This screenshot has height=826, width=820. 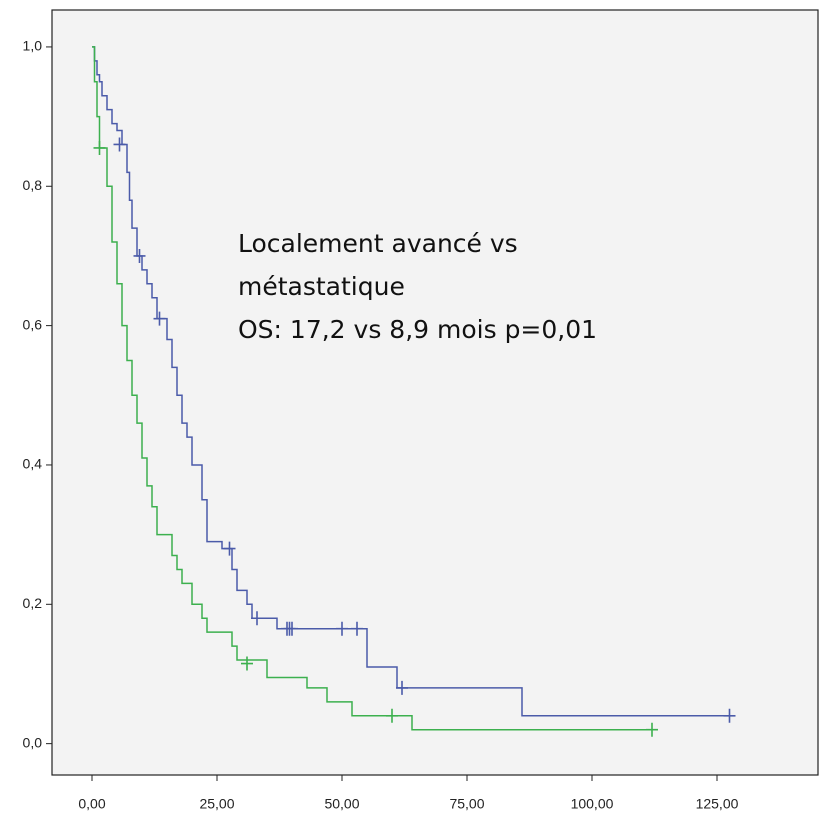 What do you see at coordinates (341, 804) in the screenshot?
I see `x-tick-label: 50,00` at bounding box center [341, 804].